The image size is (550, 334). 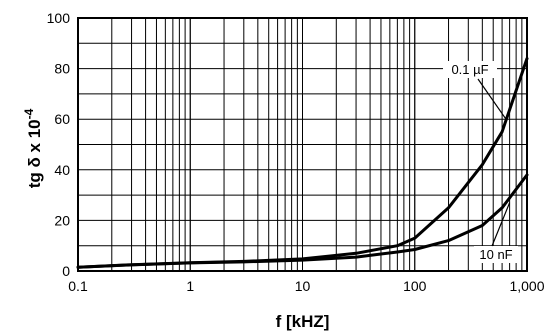 What do you see at coordinates (303, 286) in the screenshot?
I see `x-tick-label: 10` at bounding box center [303, 286].